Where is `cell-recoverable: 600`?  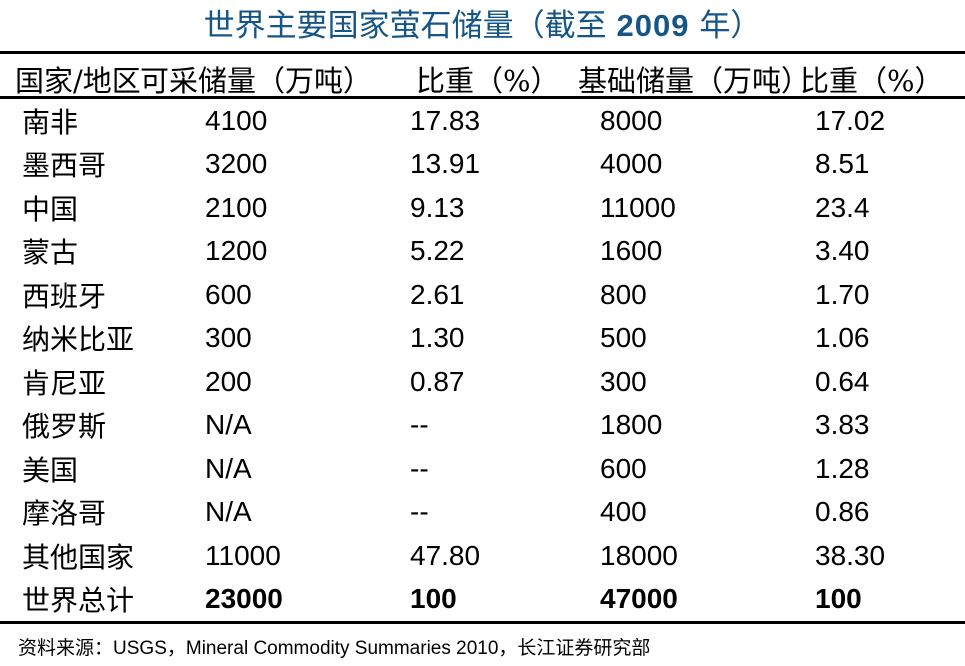 cell-recoverable: 600 is located at coordinates (228, 294).